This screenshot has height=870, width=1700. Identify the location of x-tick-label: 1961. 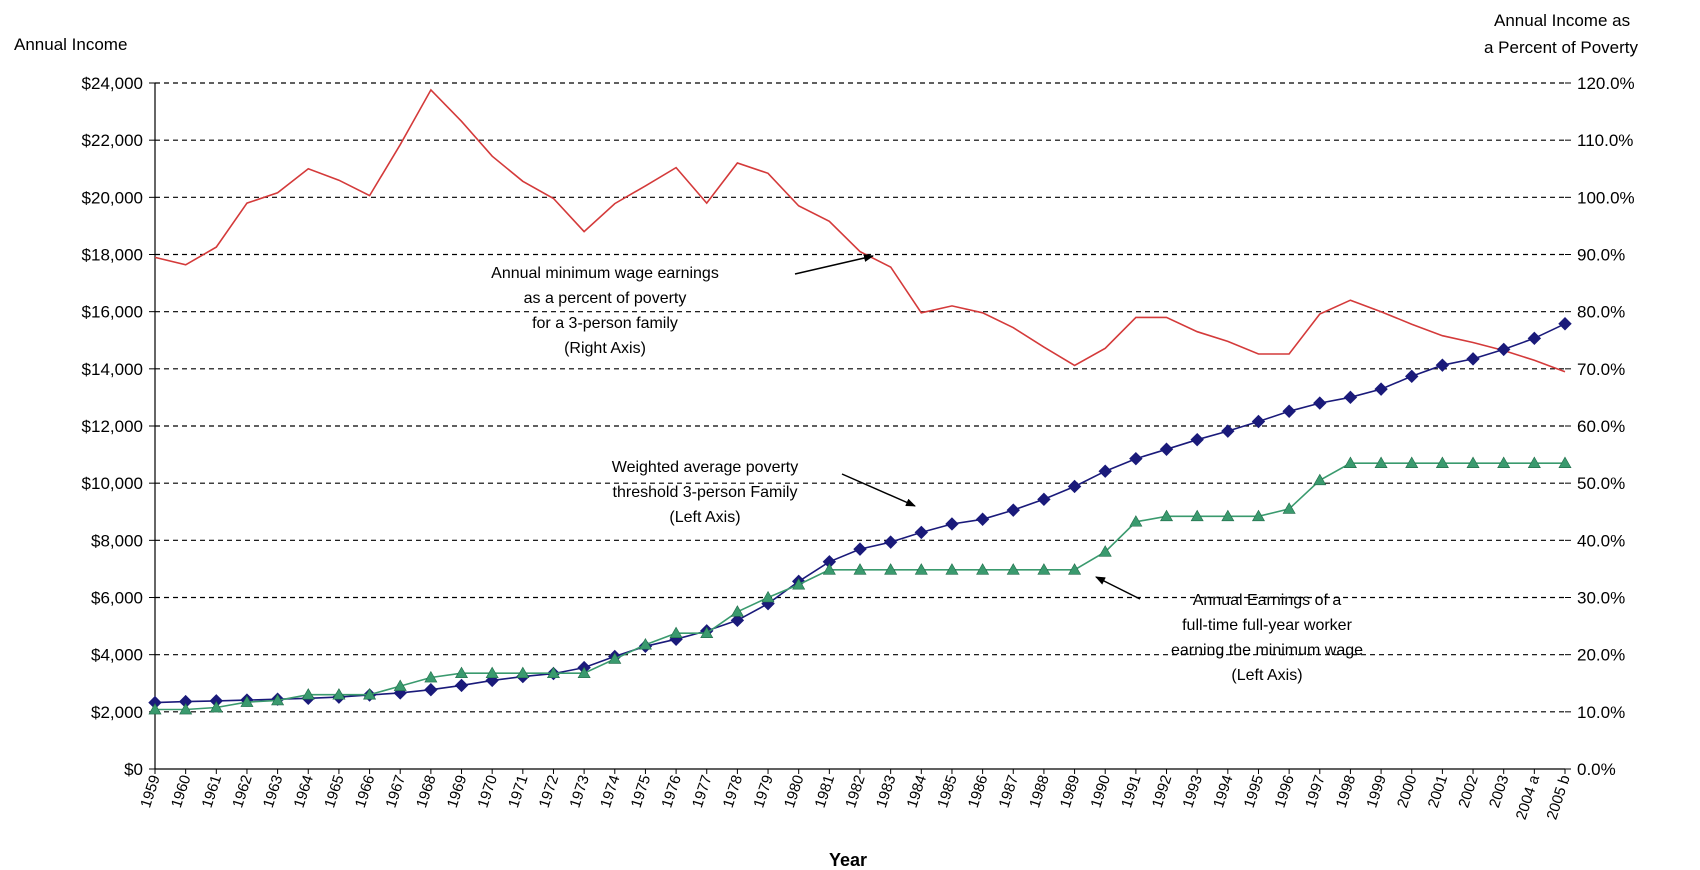
(212, 791).